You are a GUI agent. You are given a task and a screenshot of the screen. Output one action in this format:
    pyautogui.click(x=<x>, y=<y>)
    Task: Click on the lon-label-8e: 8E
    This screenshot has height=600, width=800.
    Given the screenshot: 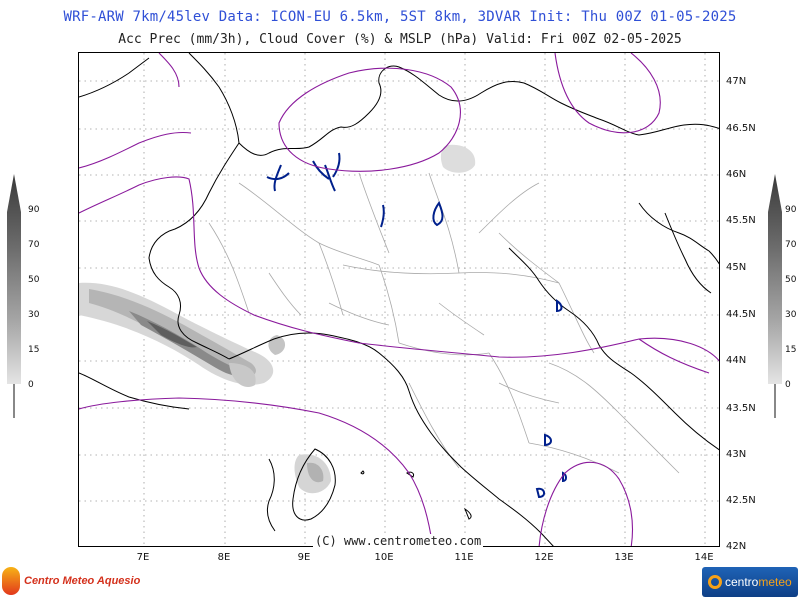 What is the action you would take?
    pyautogui.click(x=224, y=557)
    